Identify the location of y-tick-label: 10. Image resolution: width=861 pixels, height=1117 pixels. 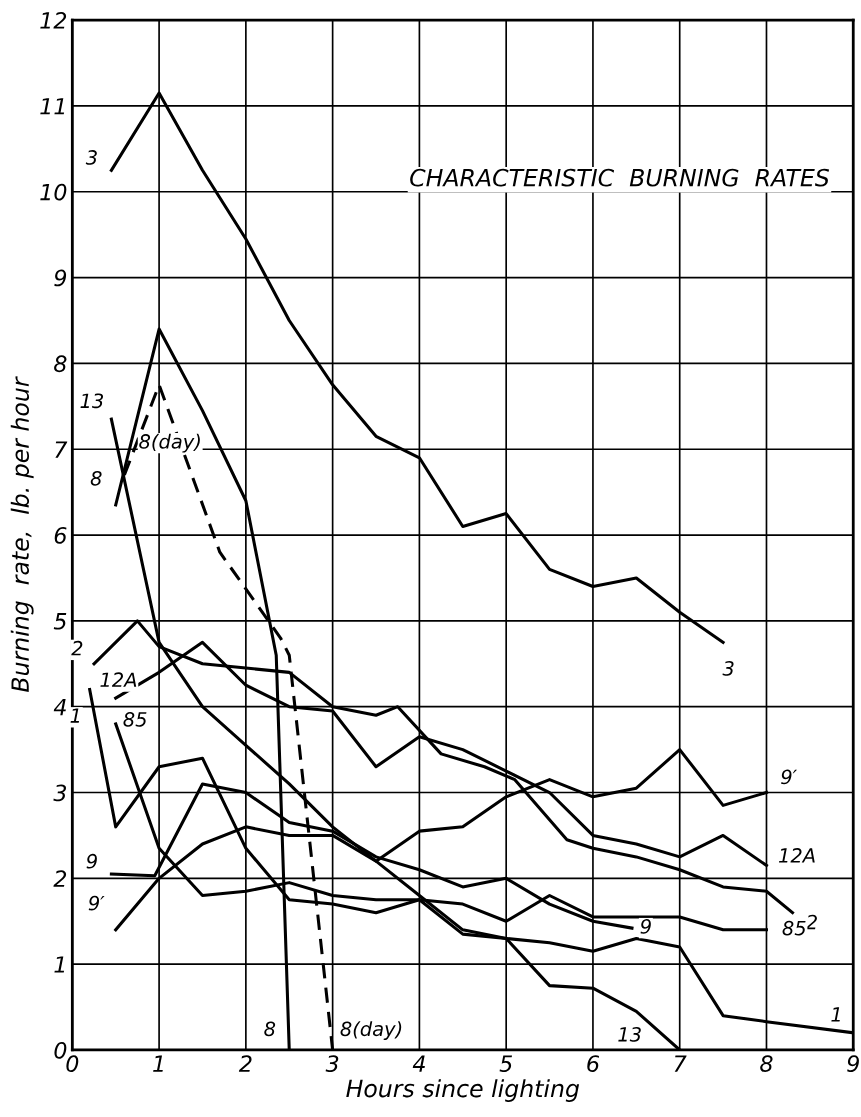
(53, 192).